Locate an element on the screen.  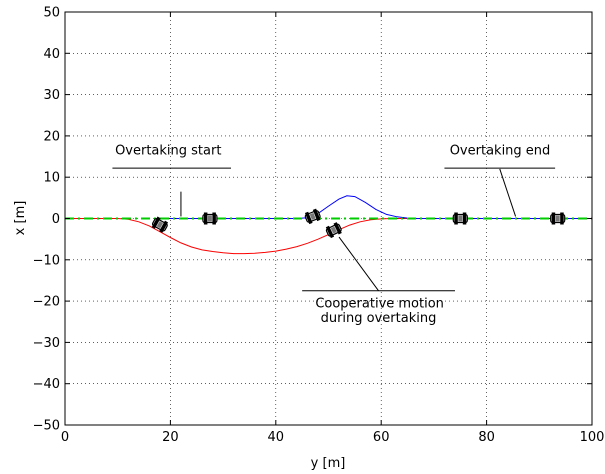
y-tick-label: 20 is located at coordinates (51, 136).